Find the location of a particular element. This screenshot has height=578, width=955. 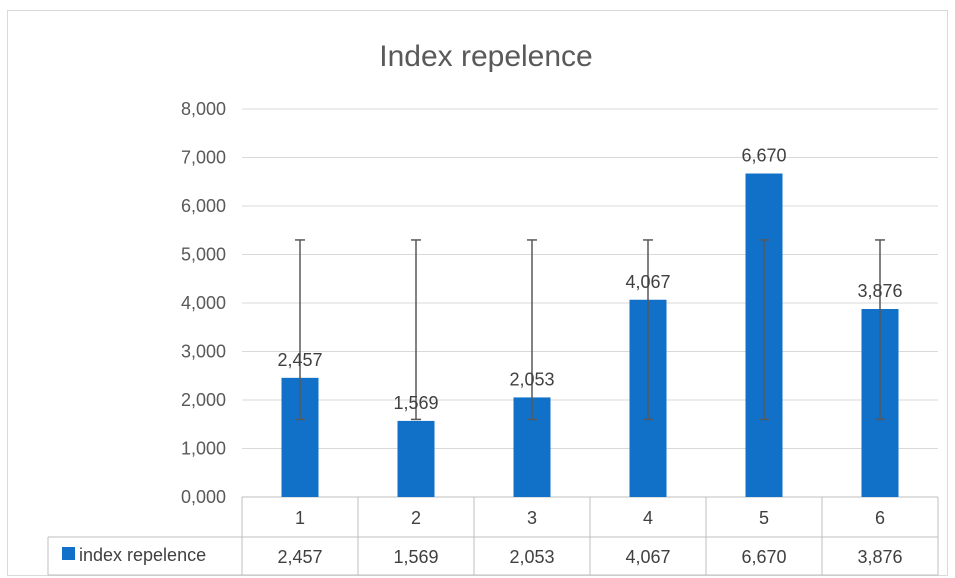

x-category-label: 2 is located at coordinates (416, 518).